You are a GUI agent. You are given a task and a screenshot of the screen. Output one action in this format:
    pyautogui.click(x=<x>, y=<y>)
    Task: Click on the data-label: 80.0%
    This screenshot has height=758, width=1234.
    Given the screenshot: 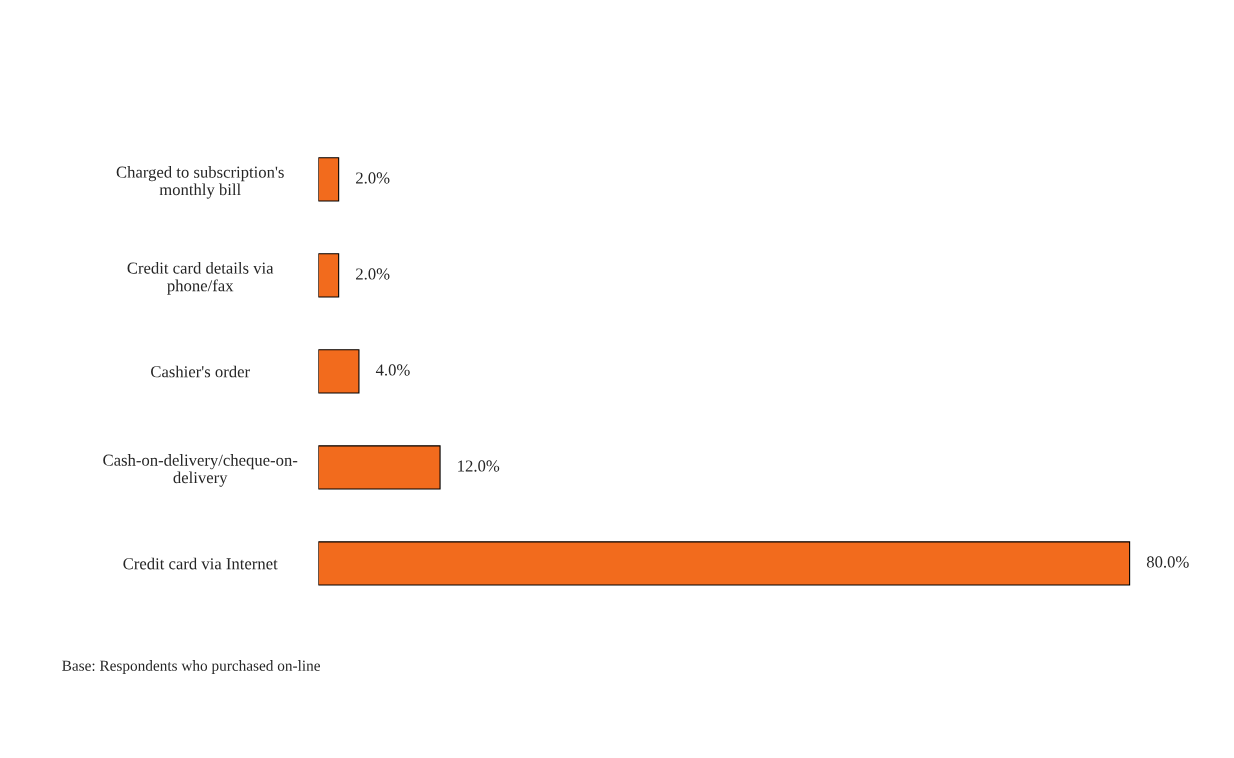 What is the action you would take?
    pyautogui.click(x=1167, y=562)
    